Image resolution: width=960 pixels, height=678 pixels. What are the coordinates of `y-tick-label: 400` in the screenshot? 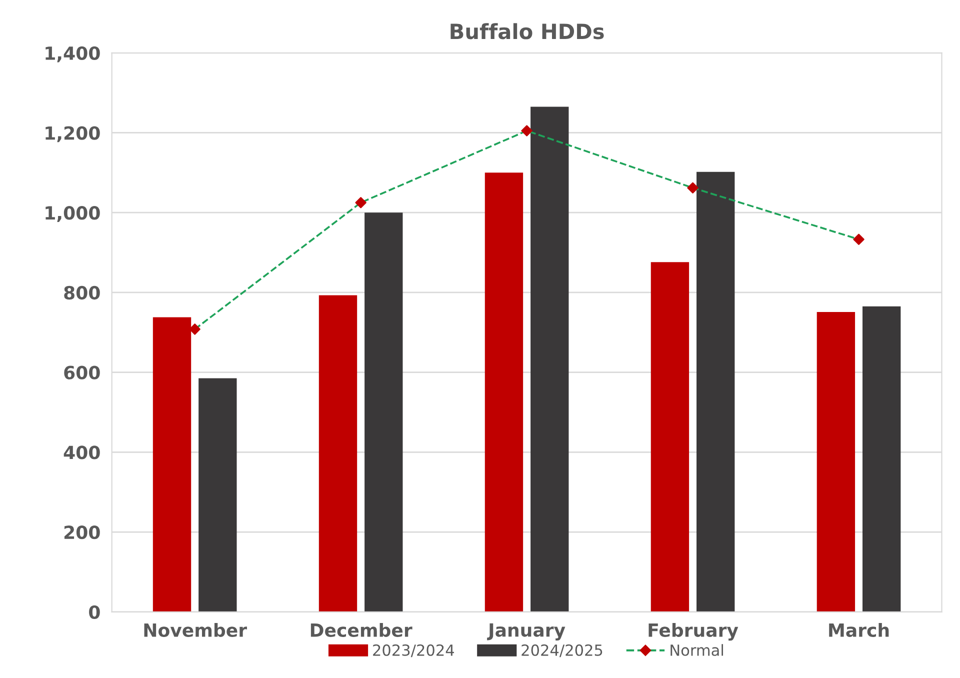 It's located at (82, 453).